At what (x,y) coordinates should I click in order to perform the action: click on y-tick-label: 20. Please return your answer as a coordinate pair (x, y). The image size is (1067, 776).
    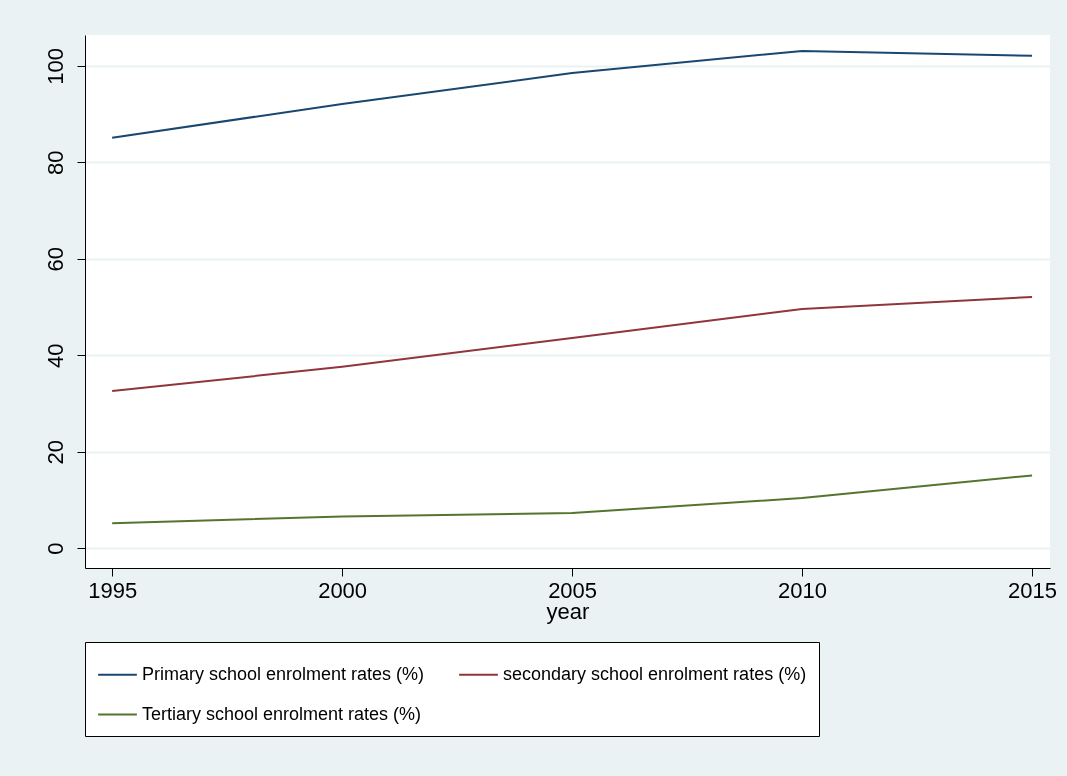
    Looking at the image, I should click on (55, 452).